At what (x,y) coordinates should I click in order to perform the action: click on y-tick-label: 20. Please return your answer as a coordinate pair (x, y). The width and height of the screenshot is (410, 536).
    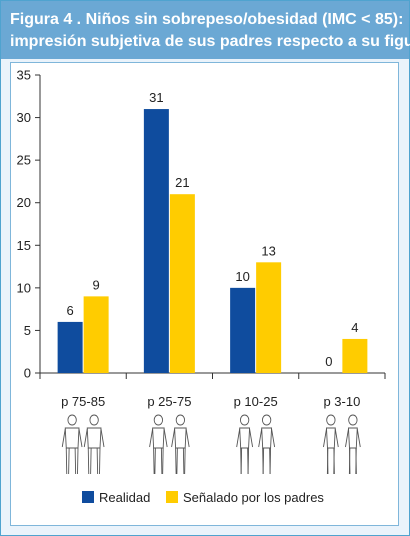
    Looking at the image, I should click on (24, 202).